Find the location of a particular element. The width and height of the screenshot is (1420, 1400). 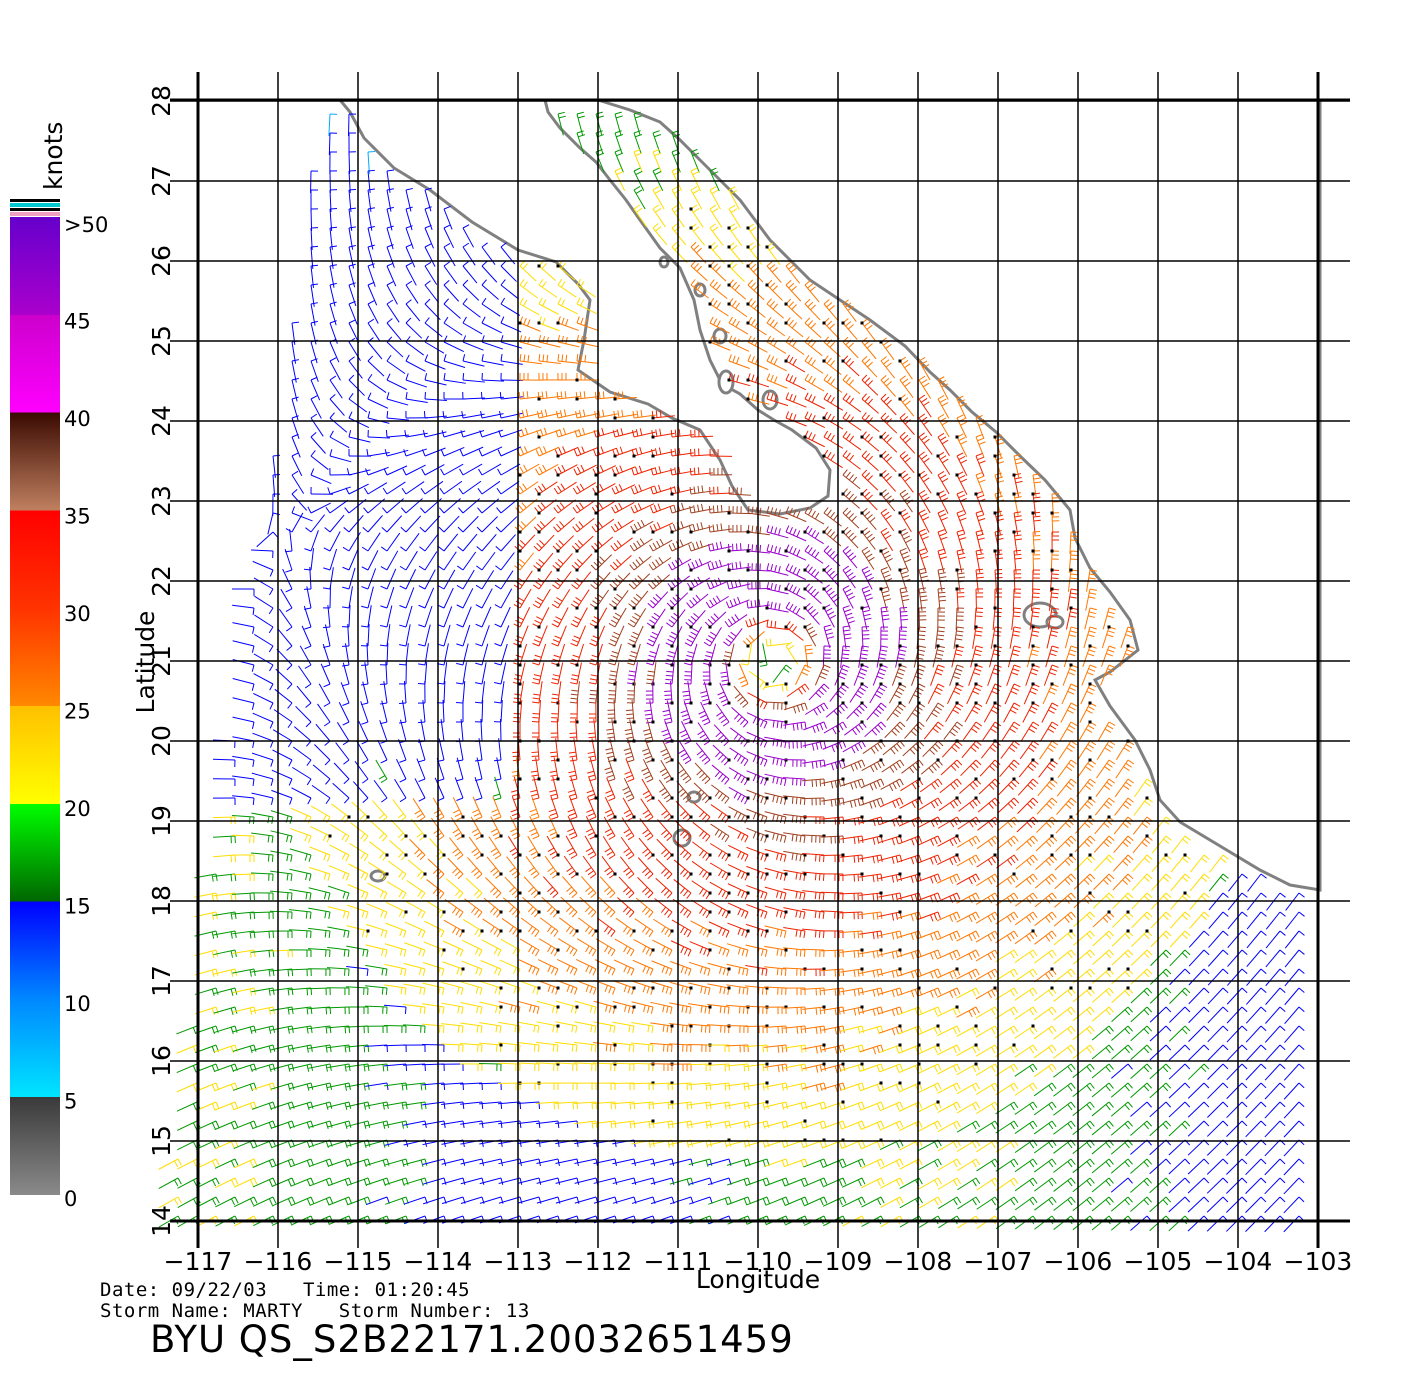

colorbar-cap-cyan is located at coordinates (35, 205).